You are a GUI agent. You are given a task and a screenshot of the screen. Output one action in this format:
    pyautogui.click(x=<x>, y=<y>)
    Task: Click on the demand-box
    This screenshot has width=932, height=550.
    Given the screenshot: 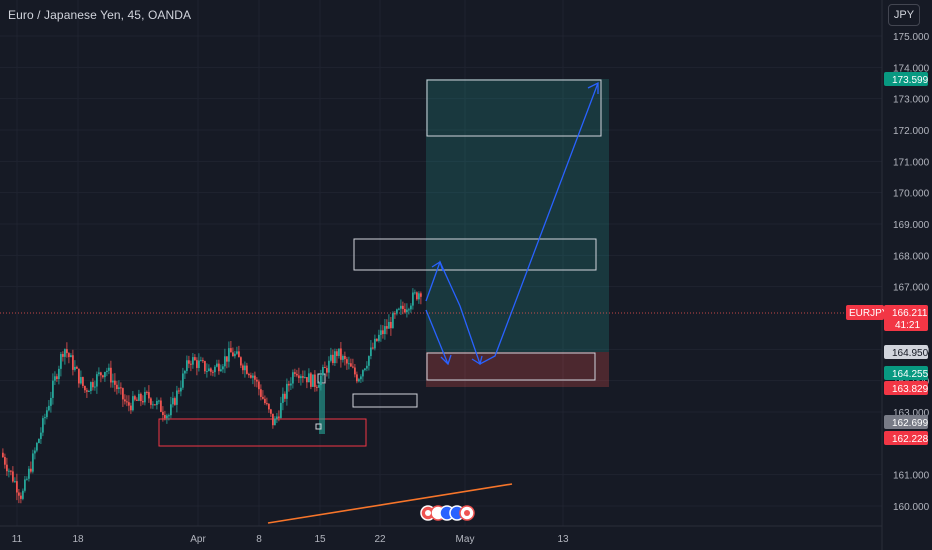 What is the action you would take?
    pyautogui.click(x=262, y=432)
    